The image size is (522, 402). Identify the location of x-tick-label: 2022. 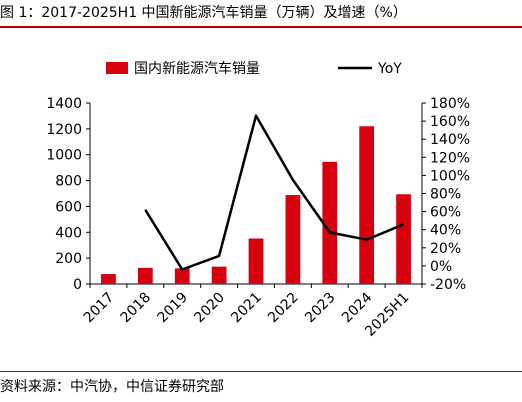
(283, 308).